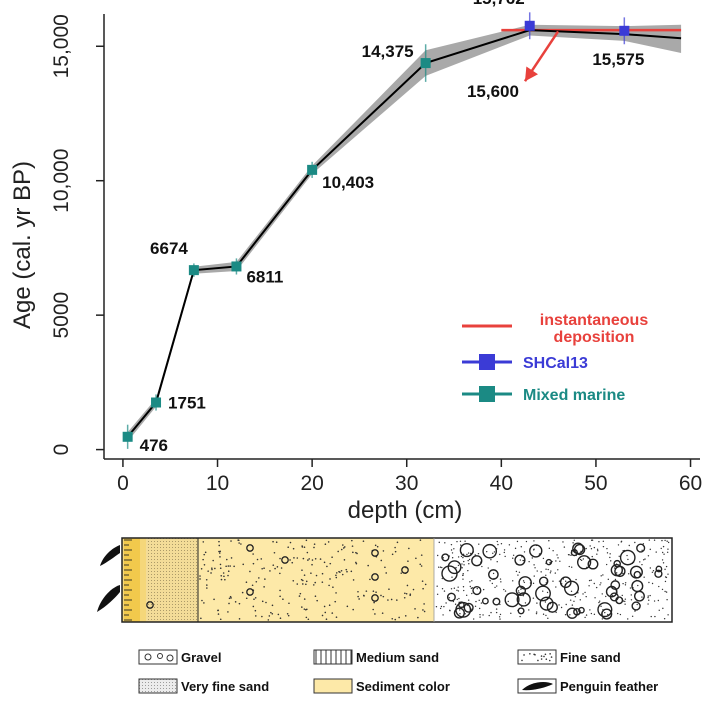 The height and width of the screenshot is (702, 719). Describe the element at coordinates (594, 337) in the screenshot. I see `legend-instantaneous-label-2: deposition` at that location.